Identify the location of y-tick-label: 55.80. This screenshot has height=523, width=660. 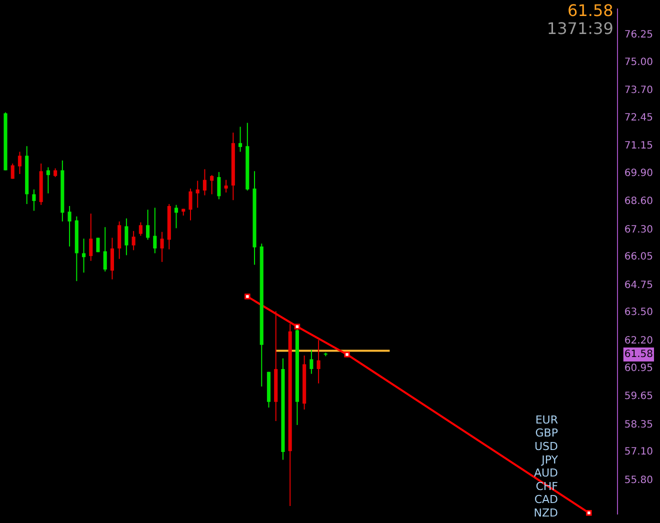
(639, 480).